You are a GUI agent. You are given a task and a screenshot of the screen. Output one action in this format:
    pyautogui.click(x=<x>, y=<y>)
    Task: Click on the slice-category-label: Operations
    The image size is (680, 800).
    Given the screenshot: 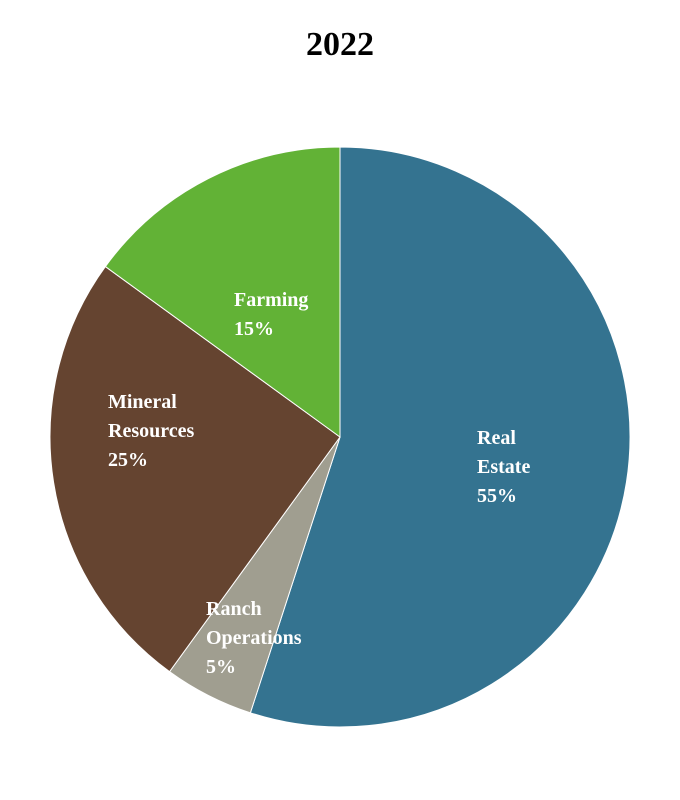 What is the action you would take?
    pyautogui.click(x=254, y=638)
    